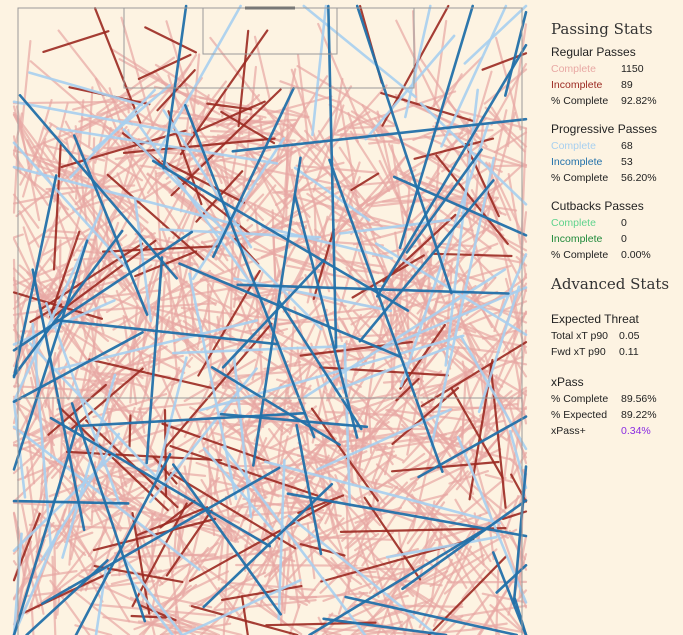  I want to click on regular-pct-label: % Complete, so click(580, 101).